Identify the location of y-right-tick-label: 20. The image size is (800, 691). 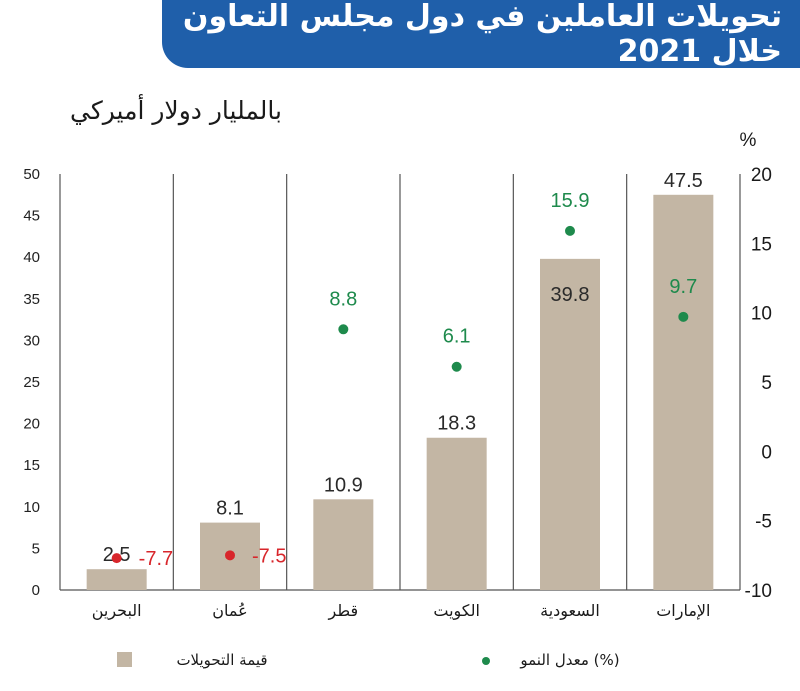
(761, 175).